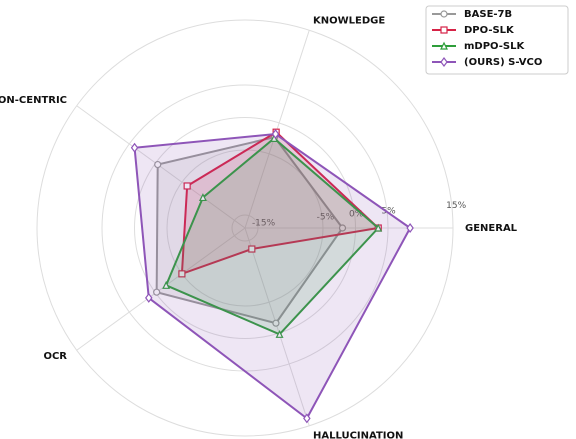 The width and height of the screenshot is (576, 439). Describe the element at coordinates (489, 30) in the screenshot. I see `legend-label: DPO-SLK` at that location.